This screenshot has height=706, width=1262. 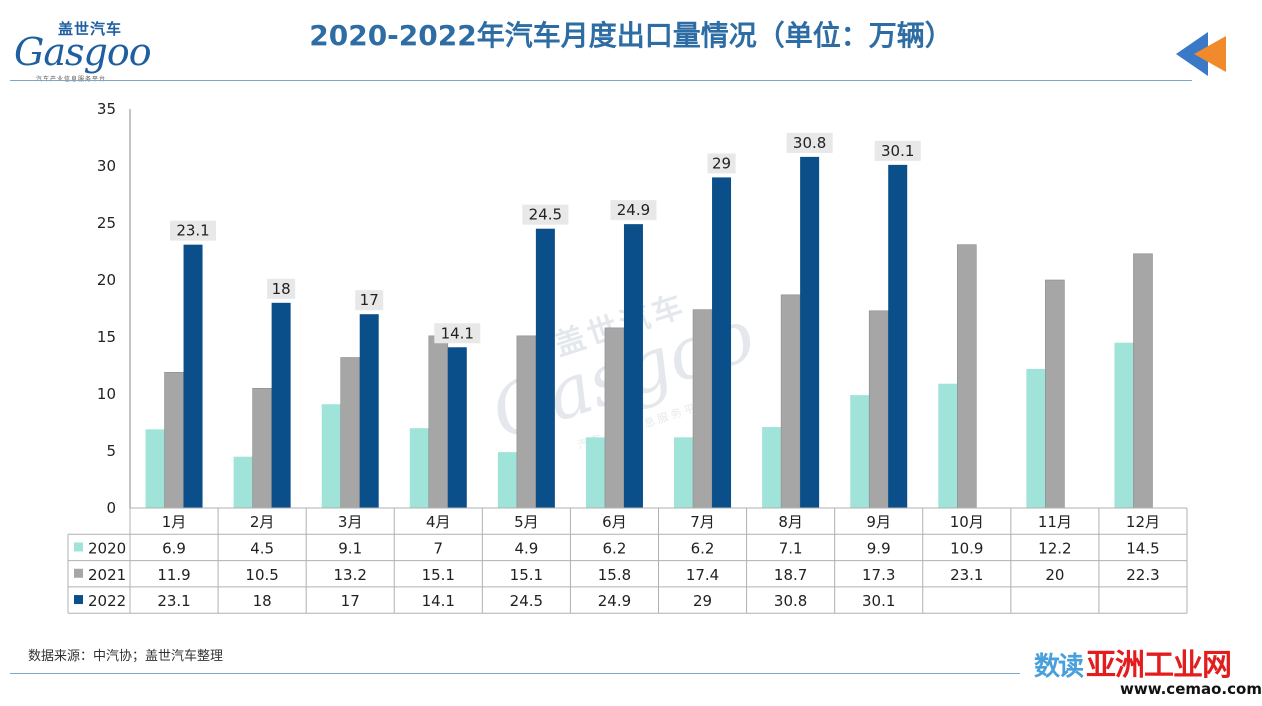 What do you see at coordinates (1191, 689) in the screenshot?
I see `watermark-url: www.cemao.com` at bounding box center [1191, 689].